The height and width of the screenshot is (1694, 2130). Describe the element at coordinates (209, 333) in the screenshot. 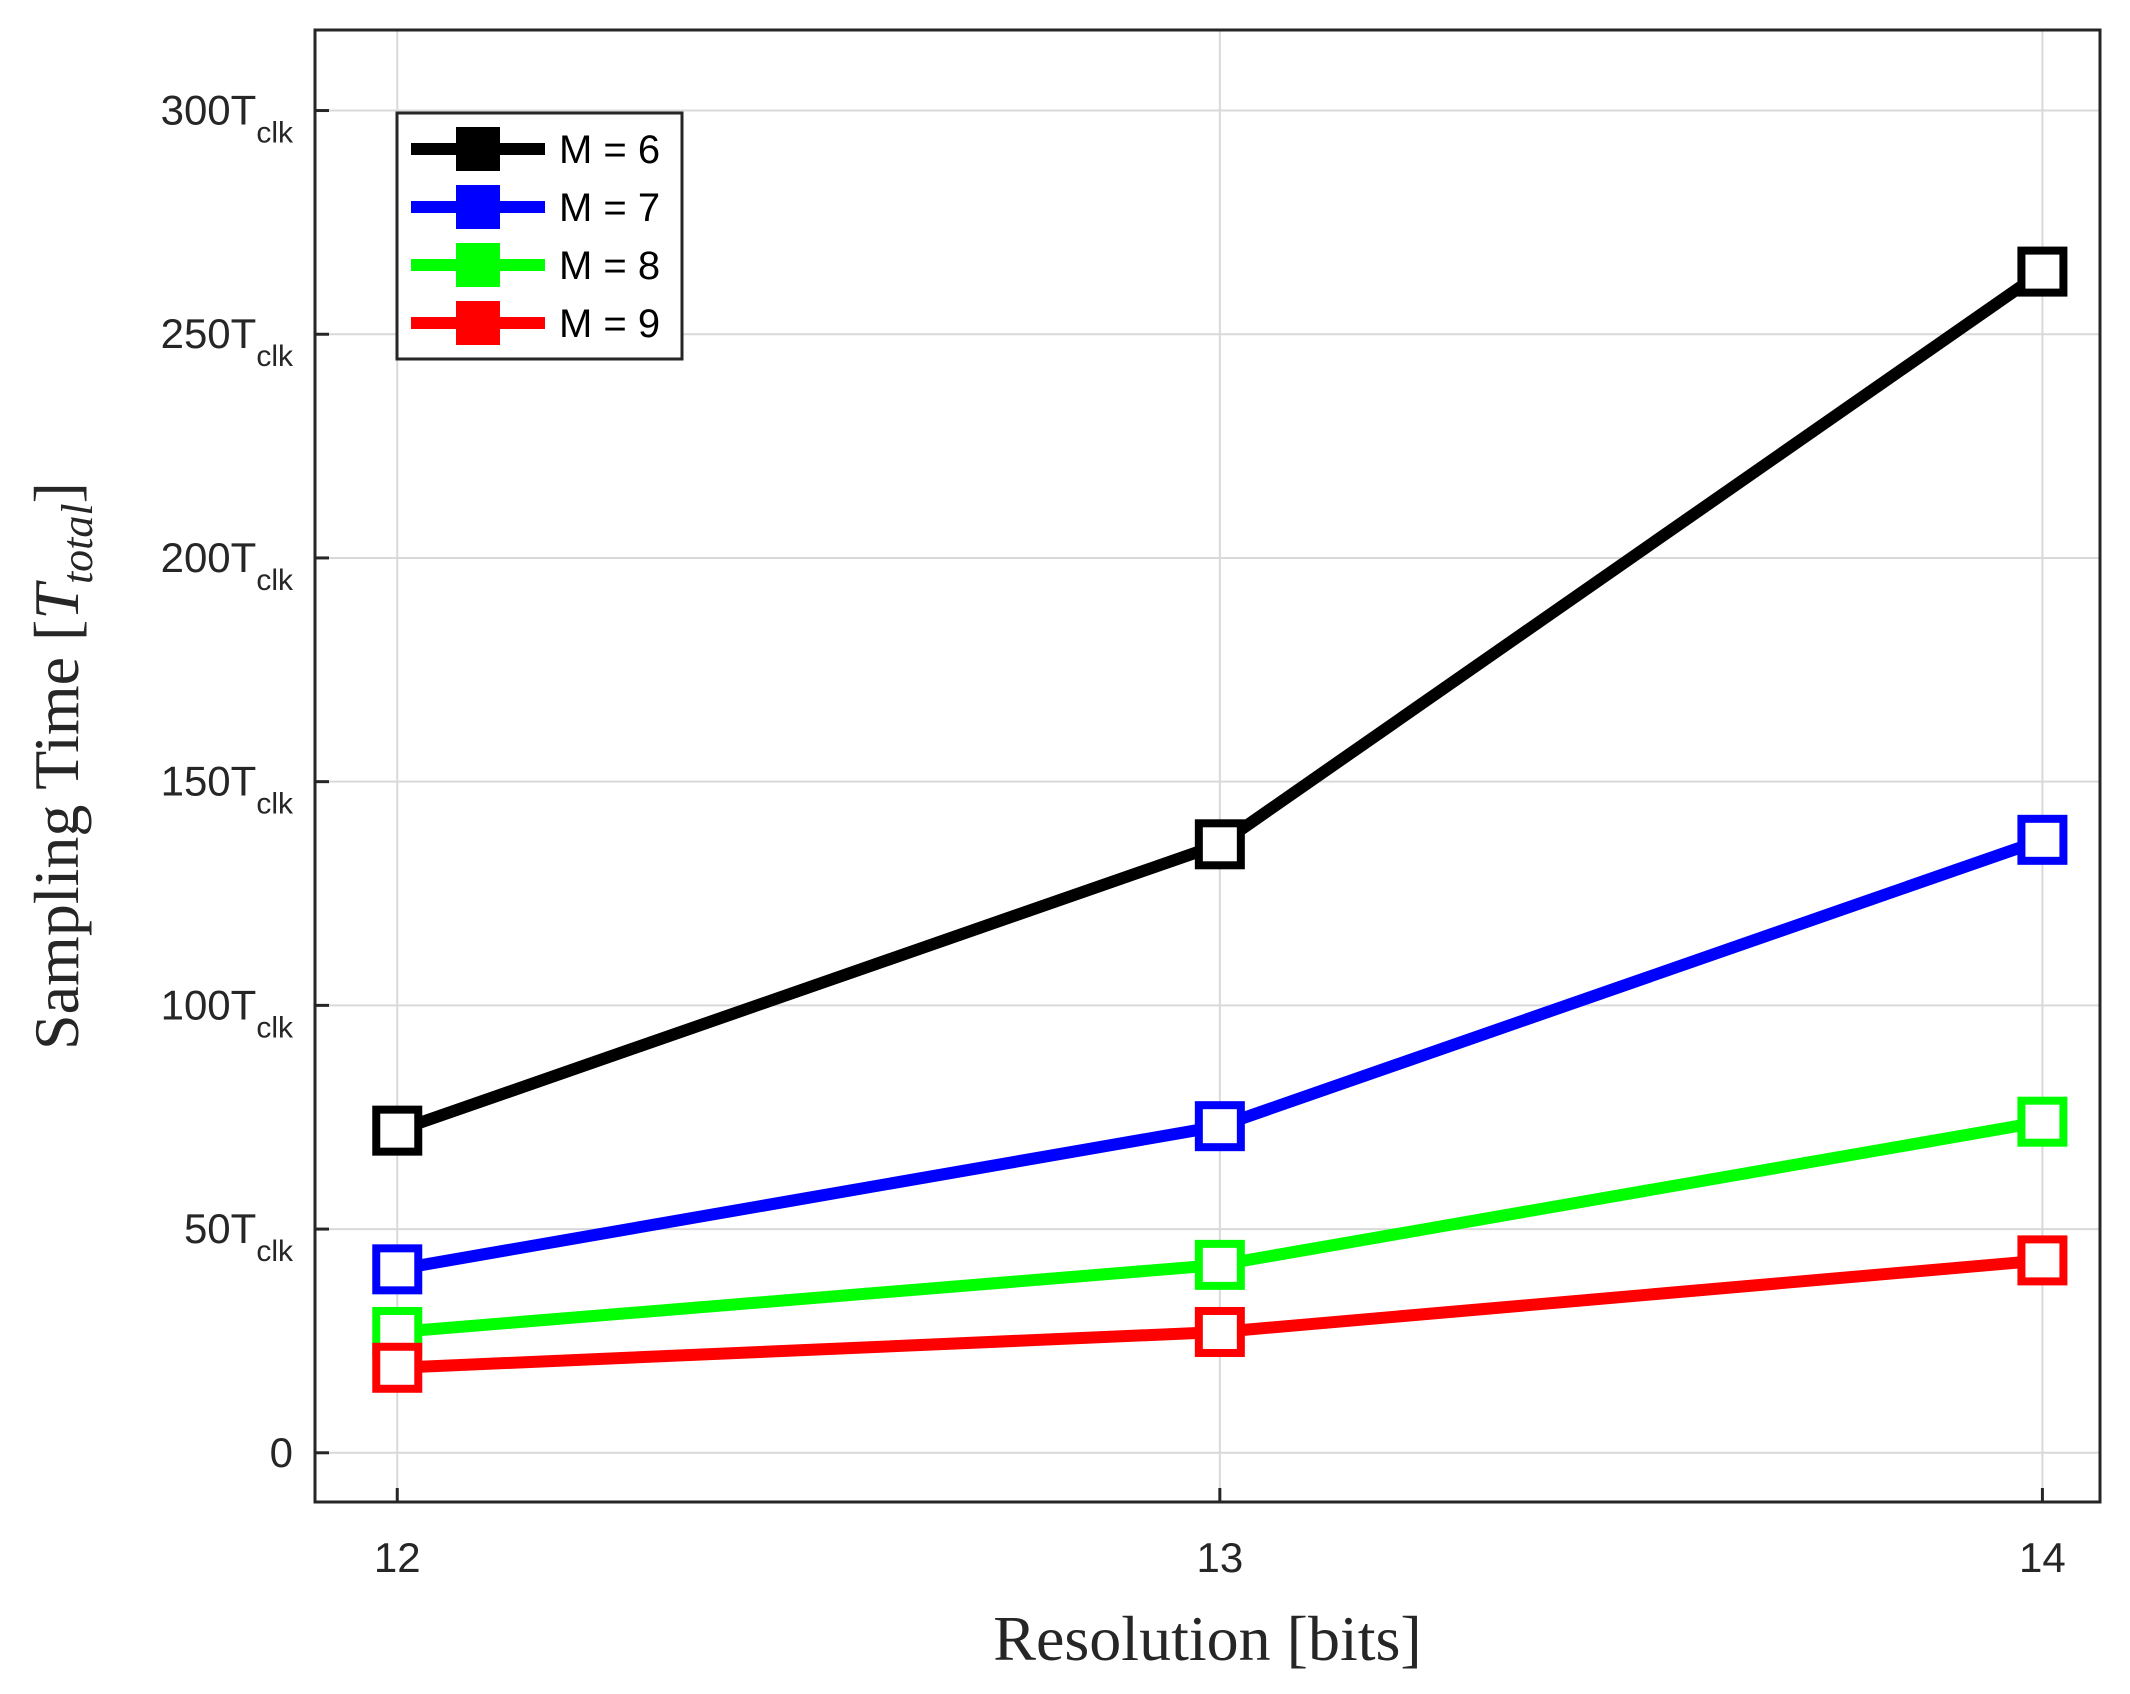

I see `y-tick-label-main: 250T` at that location.